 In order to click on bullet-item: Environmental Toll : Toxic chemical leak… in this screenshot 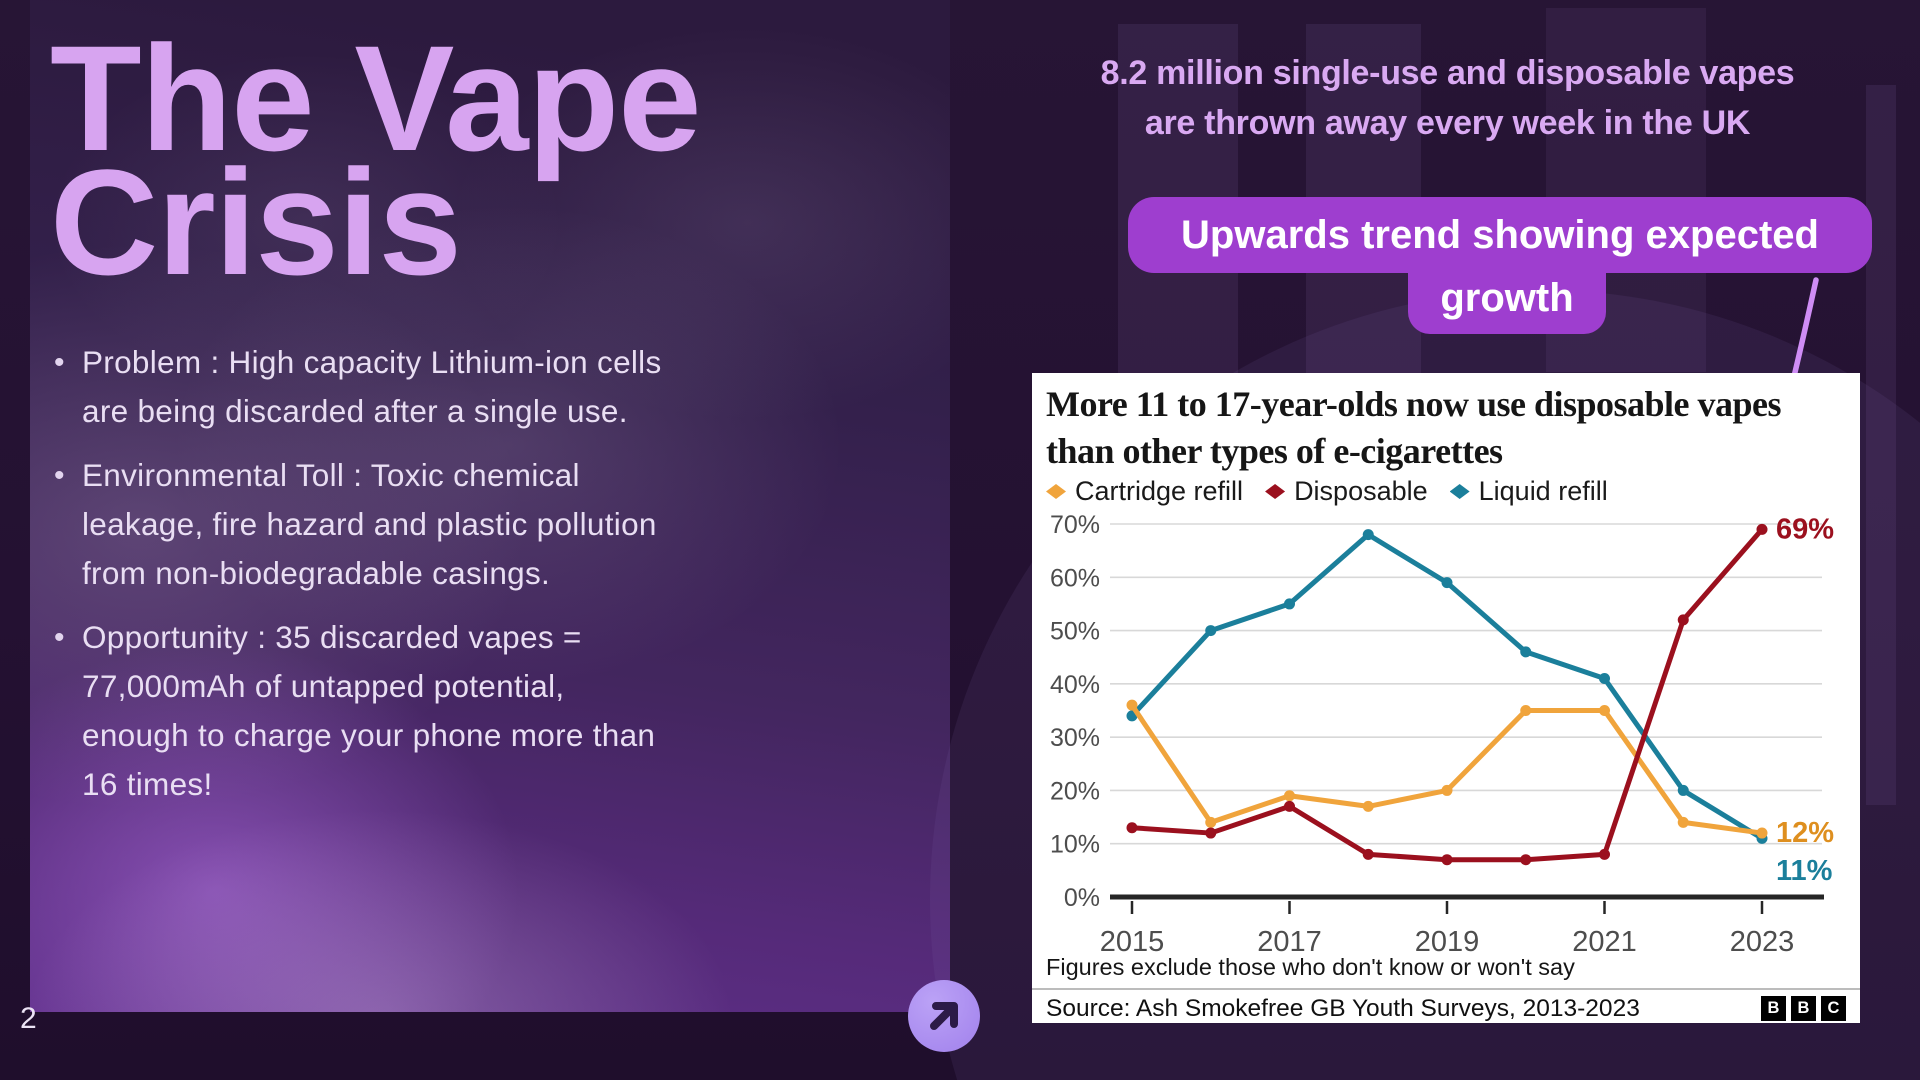, I will do `click(422, 524)`.